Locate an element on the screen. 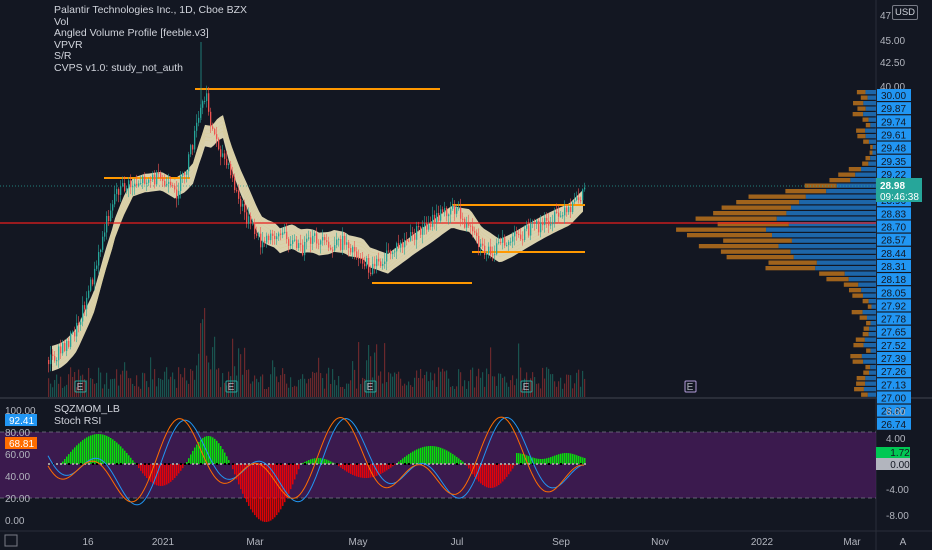  legend-cvps: CVPS v1.0: study_not_auth is located at coordinates (118, 67).